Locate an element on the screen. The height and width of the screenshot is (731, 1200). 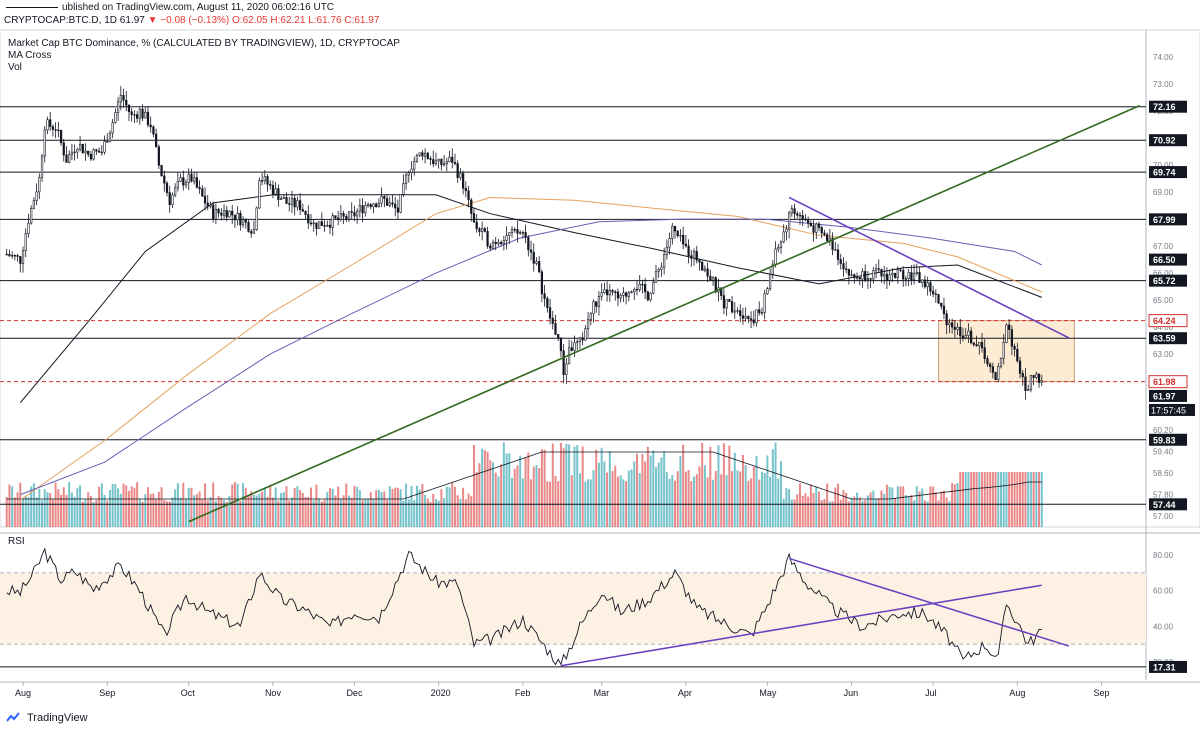
price-tick-label: 73.00 is located at coordinates (1163, 84).